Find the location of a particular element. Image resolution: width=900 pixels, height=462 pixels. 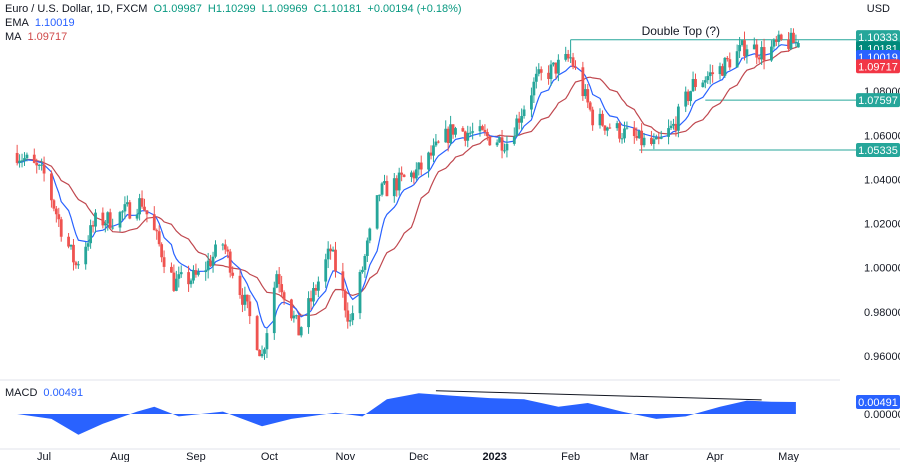

ma-legend: MA 1.09717 is located at coordinates (36, 37).